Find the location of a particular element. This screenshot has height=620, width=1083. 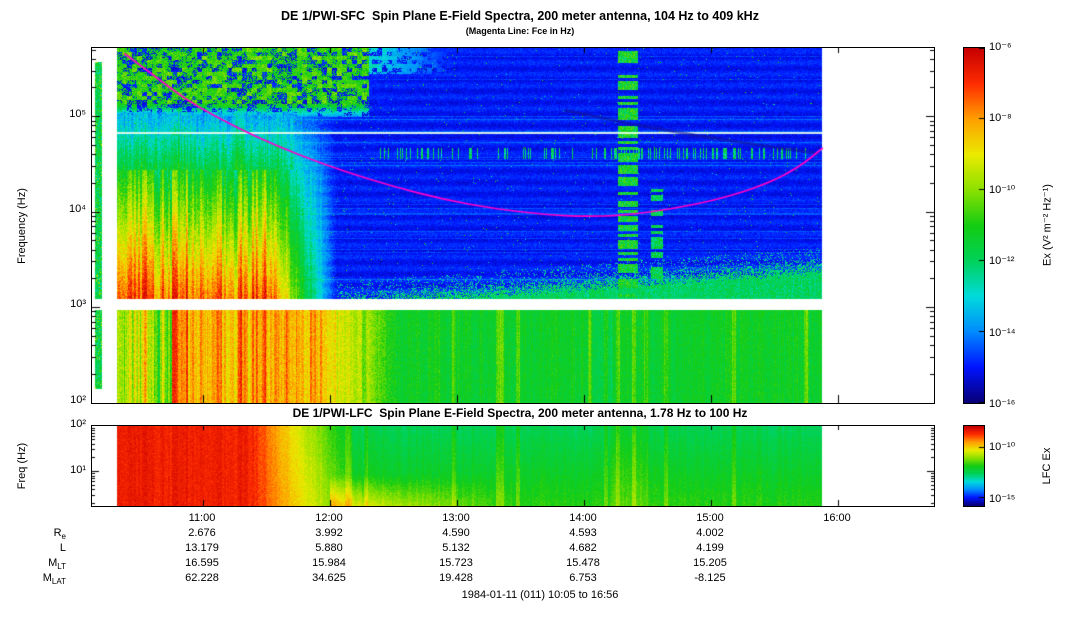

colorbar-tick-label: 10⁻¹² is located at coordinates (1002, 261).